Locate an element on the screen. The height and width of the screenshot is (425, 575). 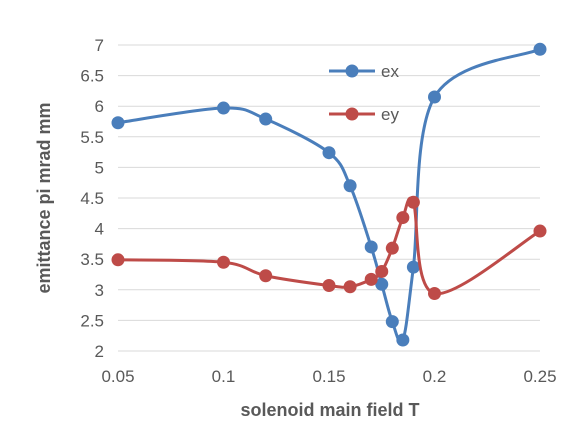
y-tick-label: 7 is located at coordinates (99, 45).